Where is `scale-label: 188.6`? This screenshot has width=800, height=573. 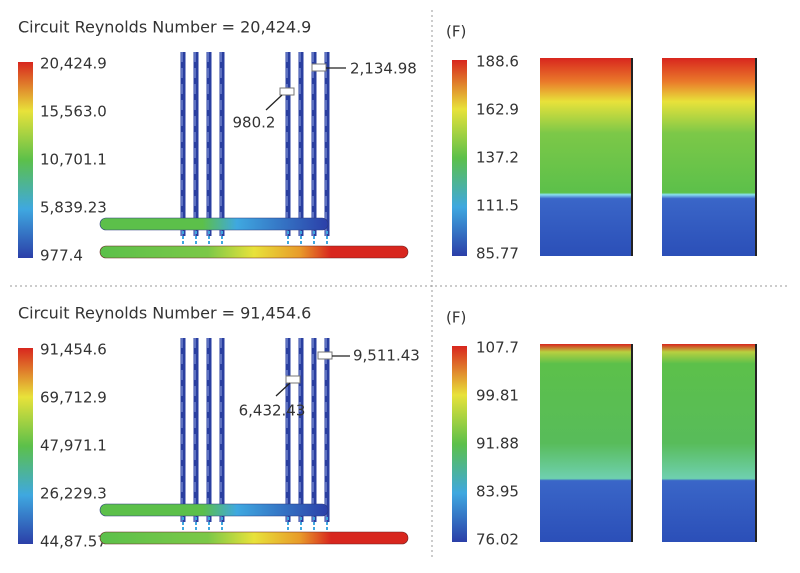
scale-label: 188.6 is located at coordinates (497, 62).